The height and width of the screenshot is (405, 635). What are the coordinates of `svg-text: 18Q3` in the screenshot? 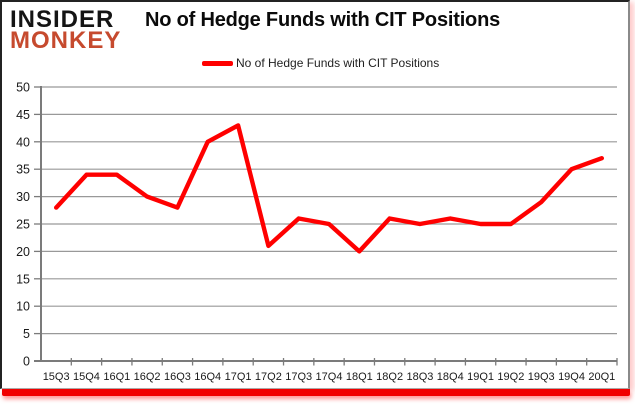 It's located at (419, 377).